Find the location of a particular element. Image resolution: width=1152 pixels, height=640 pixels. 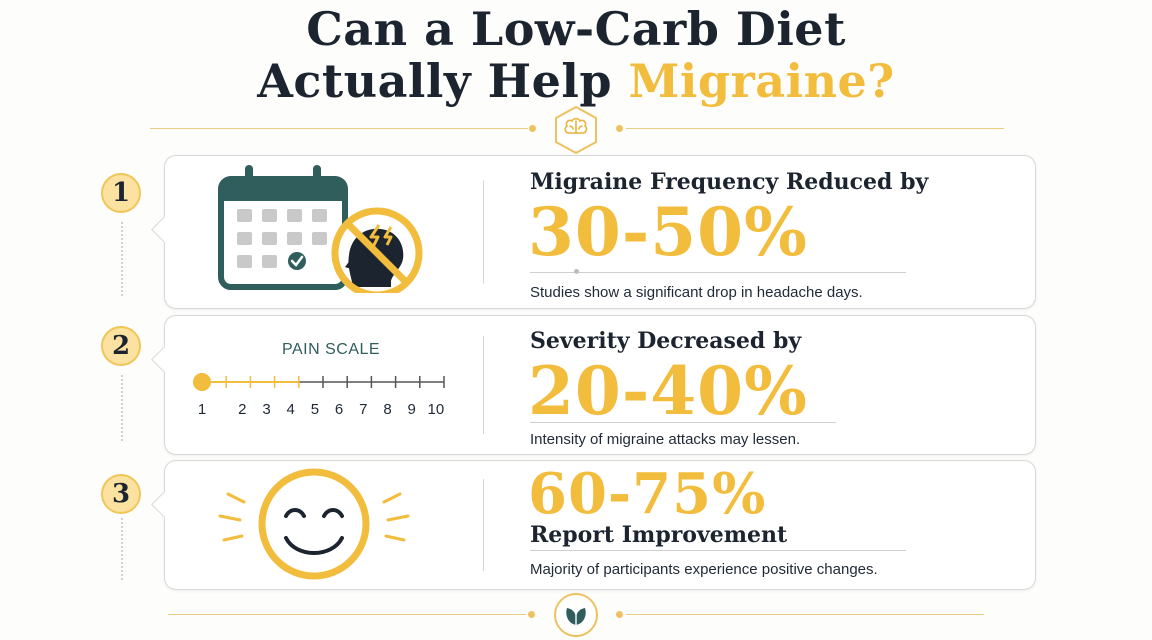

stat-value: 60-75% is located at coordinates (647, 494).